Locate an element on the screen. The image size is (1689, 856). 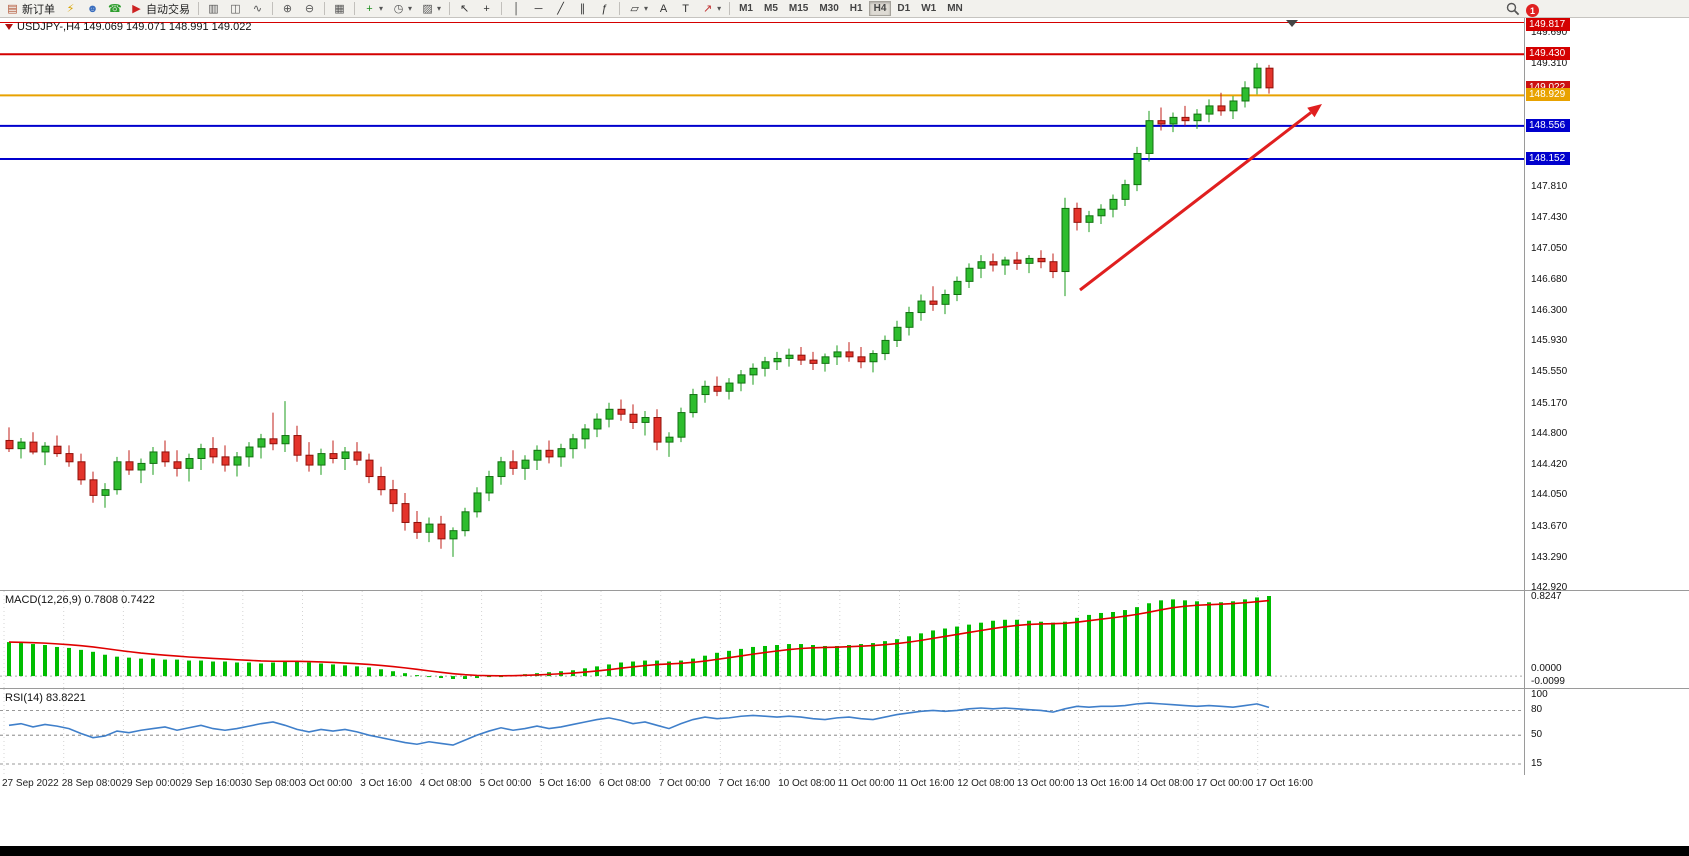
timeframe-m5-button: M5 is located at coordinates (771, 8).